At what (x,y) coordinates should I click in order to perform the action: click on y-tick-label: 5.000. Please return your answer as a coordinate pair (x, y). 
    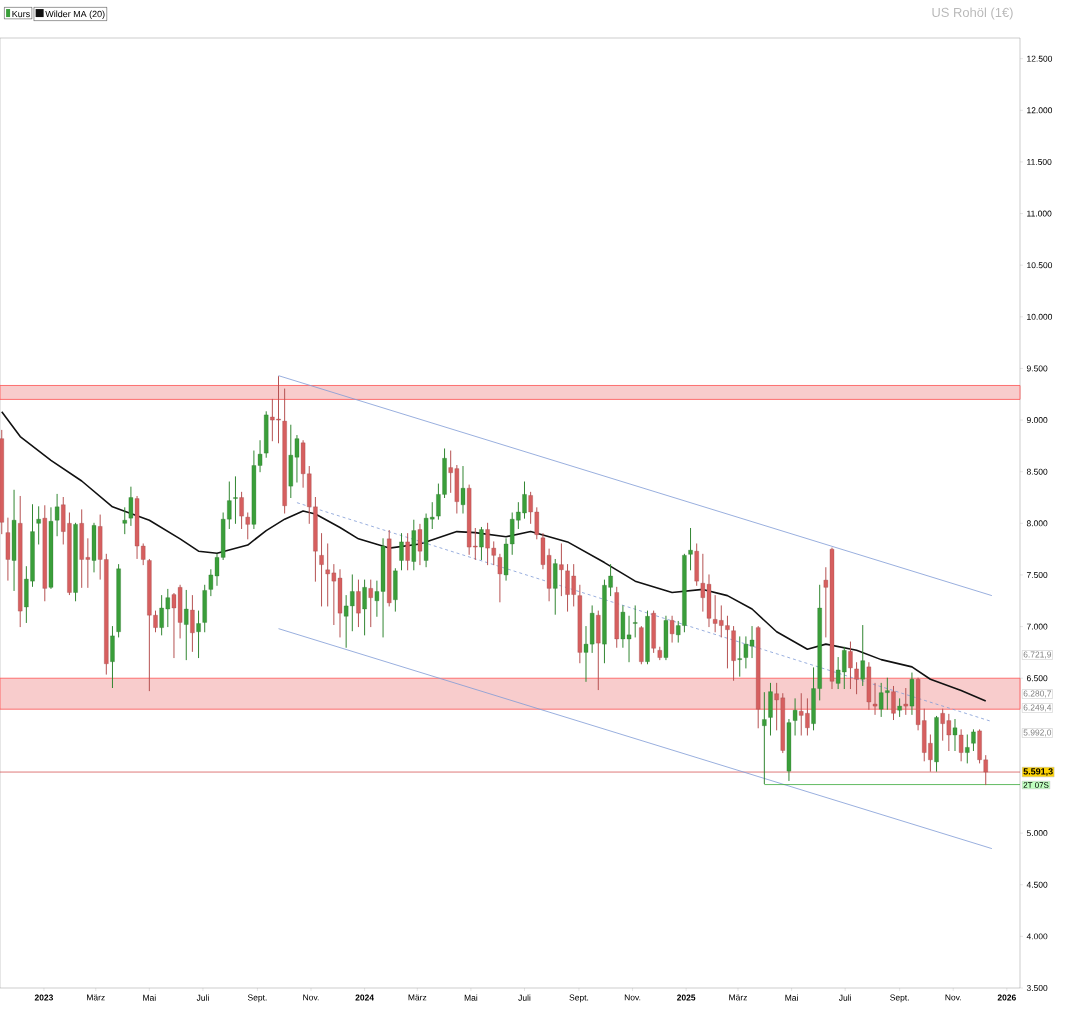
    Looking at the image, I should click on (1037, 833).